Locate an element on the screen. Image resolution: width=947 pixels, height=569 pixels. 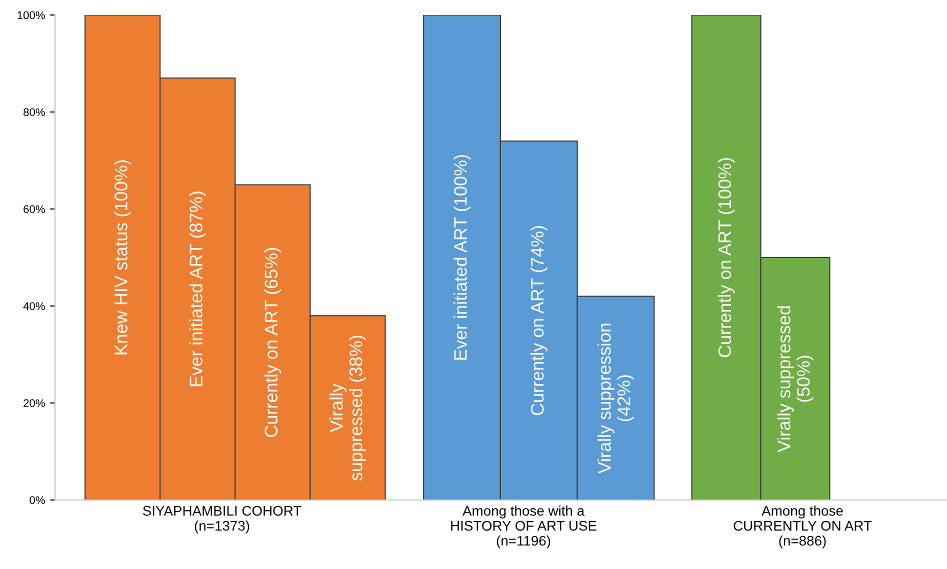
y-tick-label: 40% is located at coordinates (34, 306).